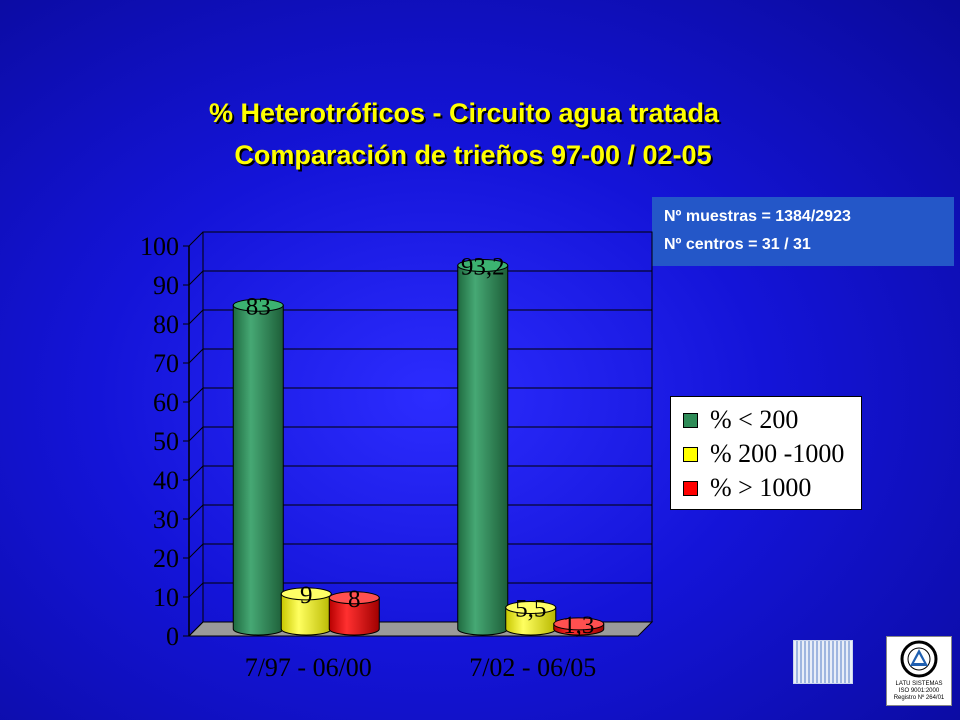 Image resolution: width=960 pixels, height=720 pixels. What do you see at coordinates (532, 667) in the screenshot?
I see `x-tick-label: 7/02 - 06/05` at bounding box center [532, 667].